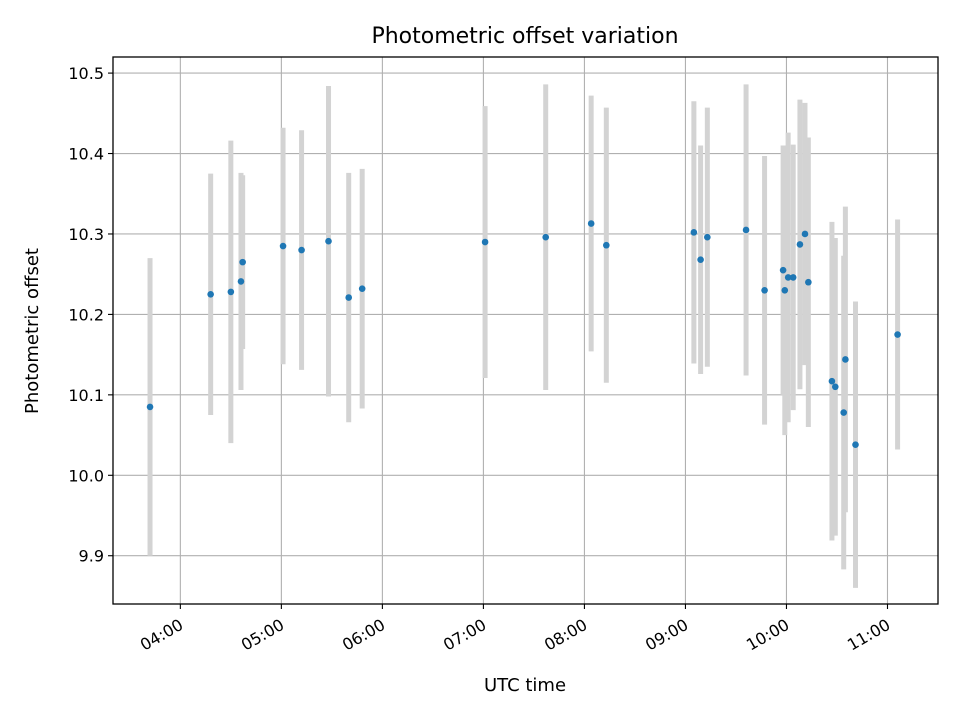  I want to click on x-axis-ticks: 04:00 05:00 06:00 07:00 08:00 09:00 10:00 11:00, so click(515, 629).